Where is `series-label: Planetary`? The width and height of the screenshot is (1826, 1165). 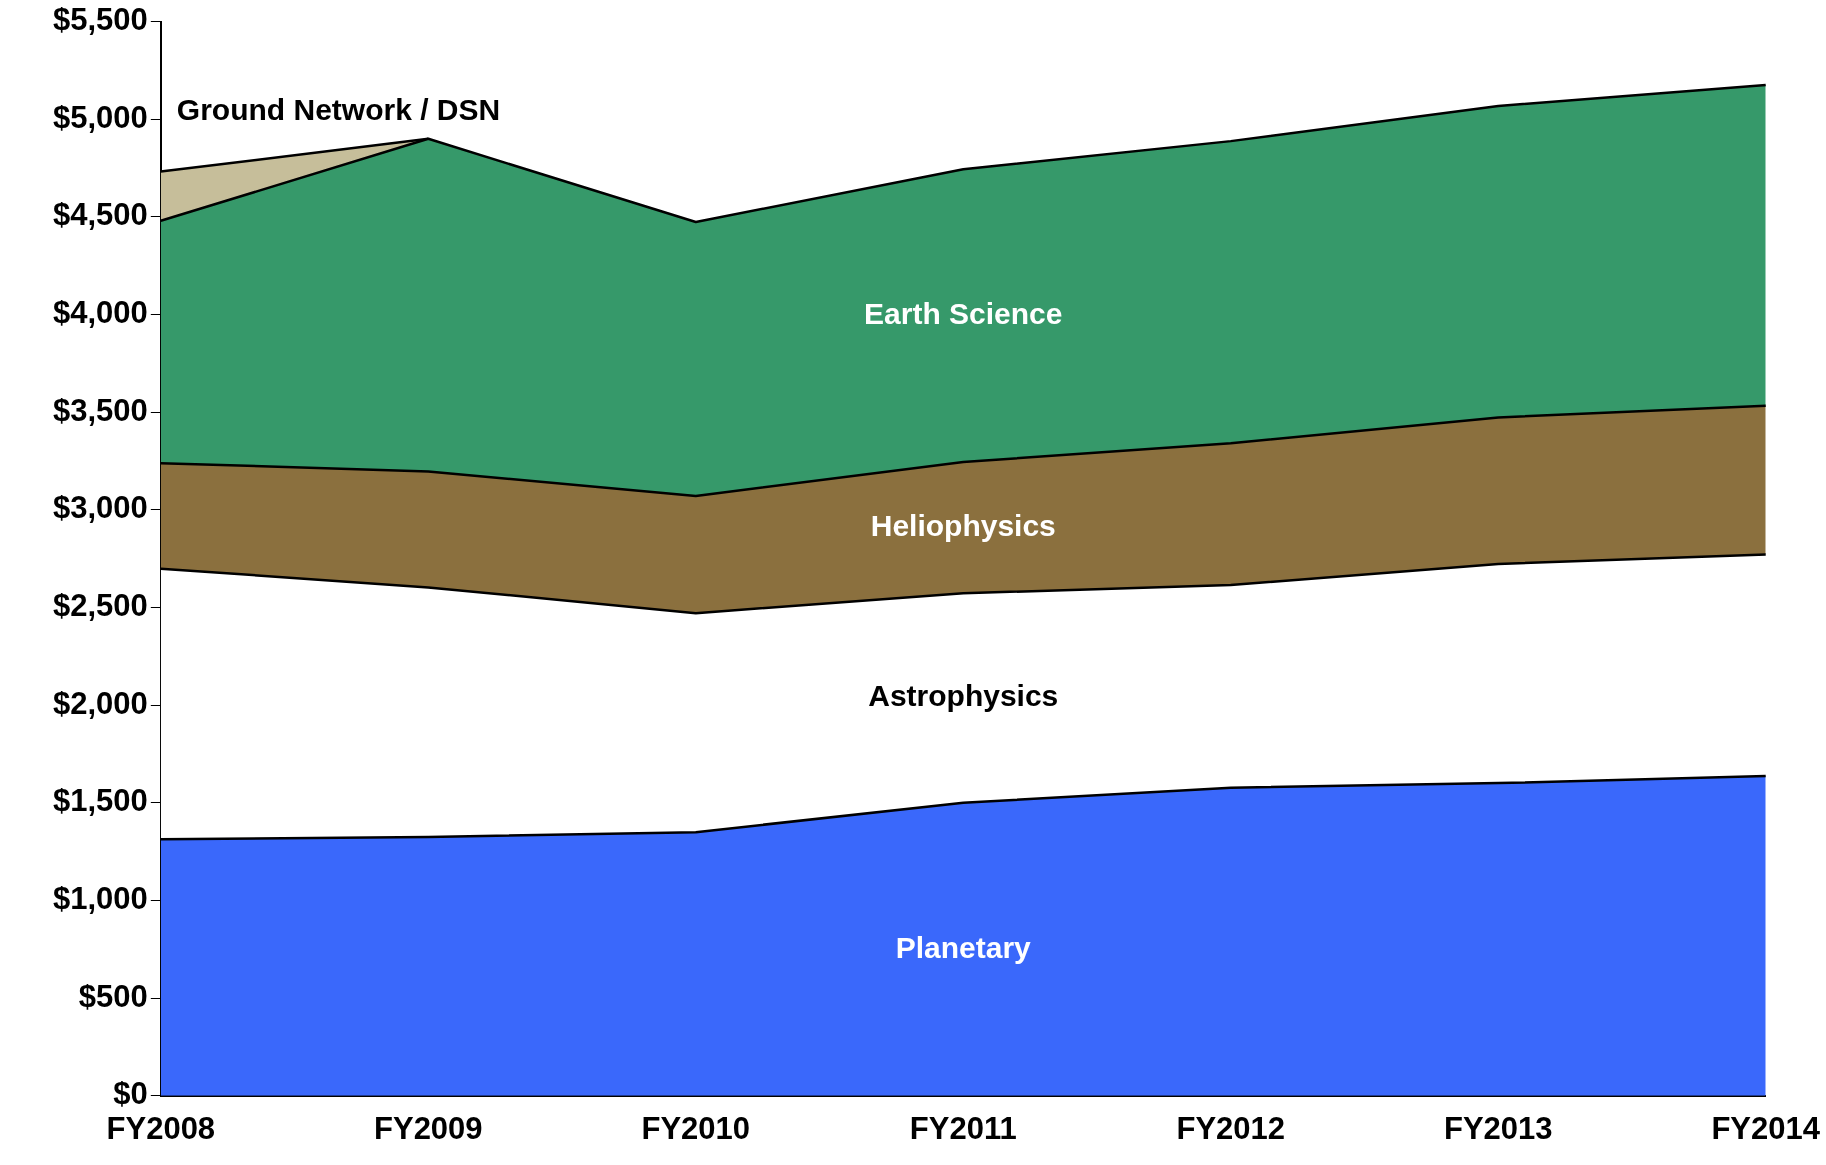
series-label: Planetary is located at coordinates (963, 947).